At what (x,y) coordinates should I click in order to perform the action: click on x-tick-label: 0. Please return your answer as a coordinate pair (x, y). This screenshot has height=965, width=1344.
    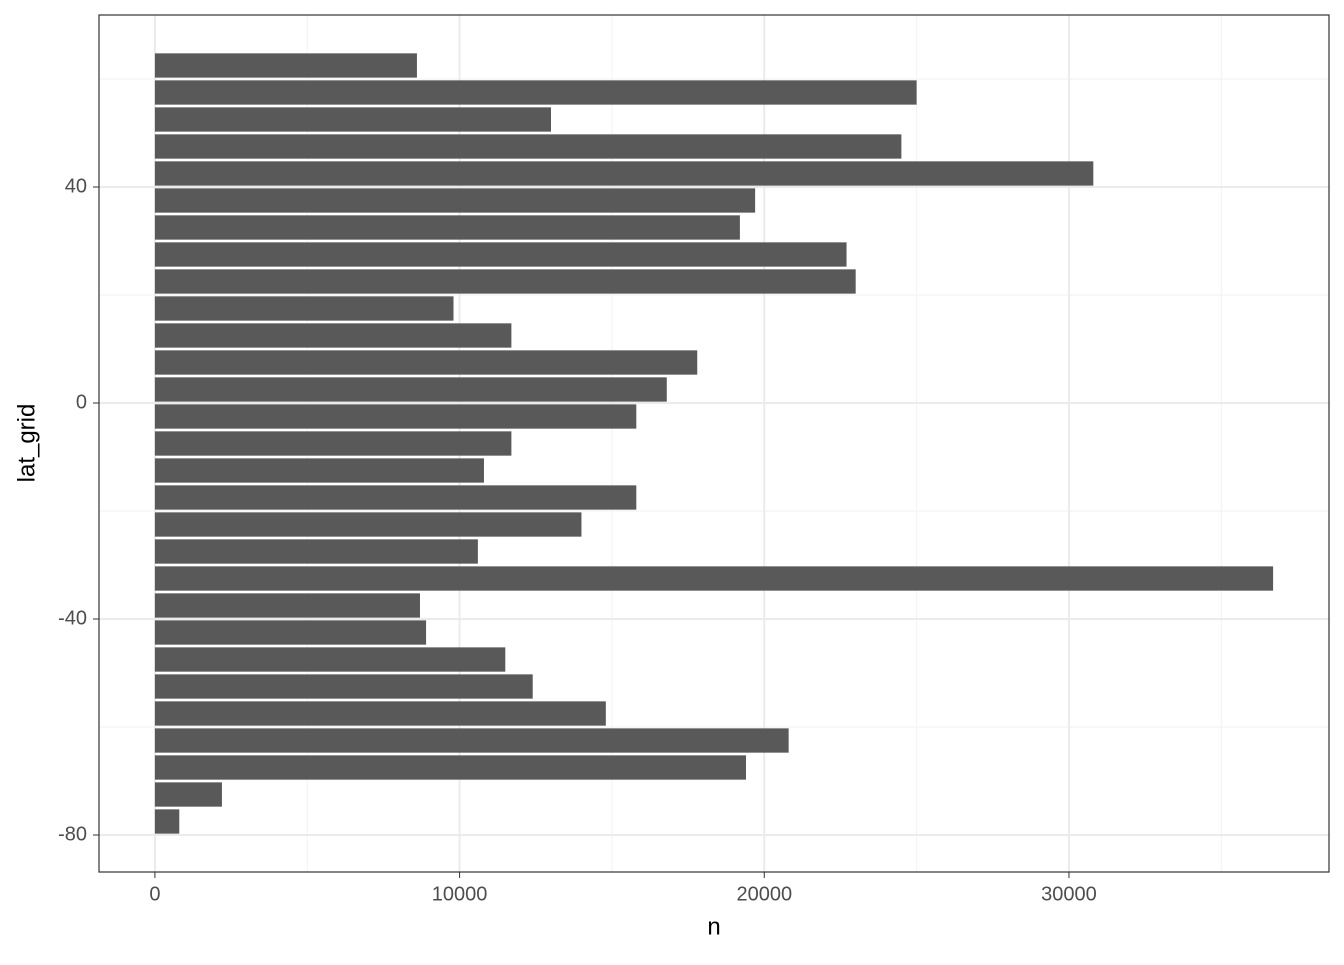
    Looking at the image, I should click on (154, 894).